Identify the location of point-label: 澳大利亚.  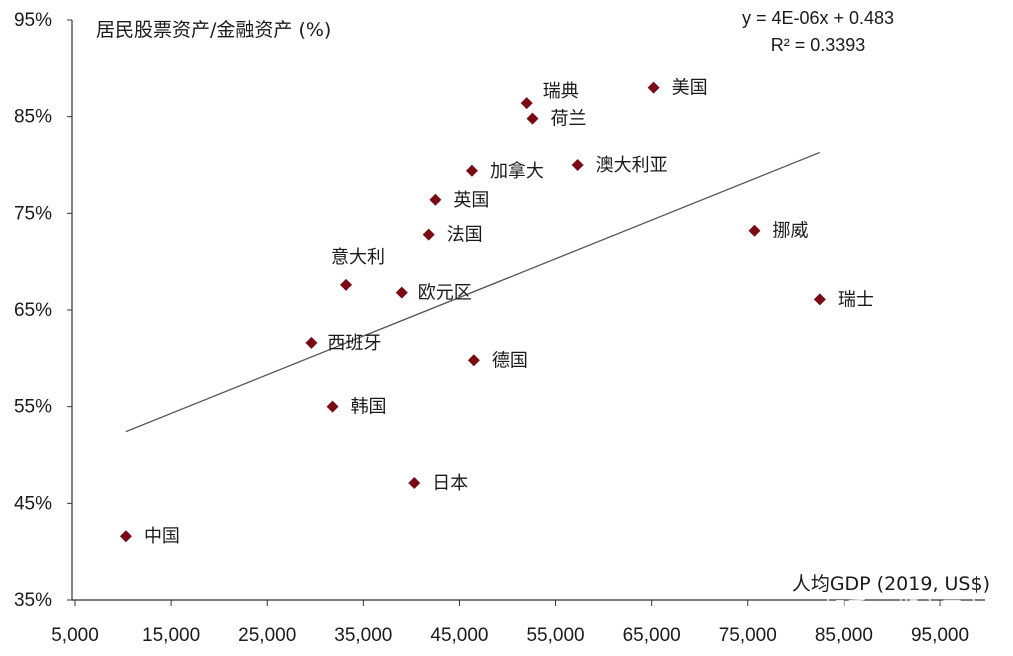
(632, 165).